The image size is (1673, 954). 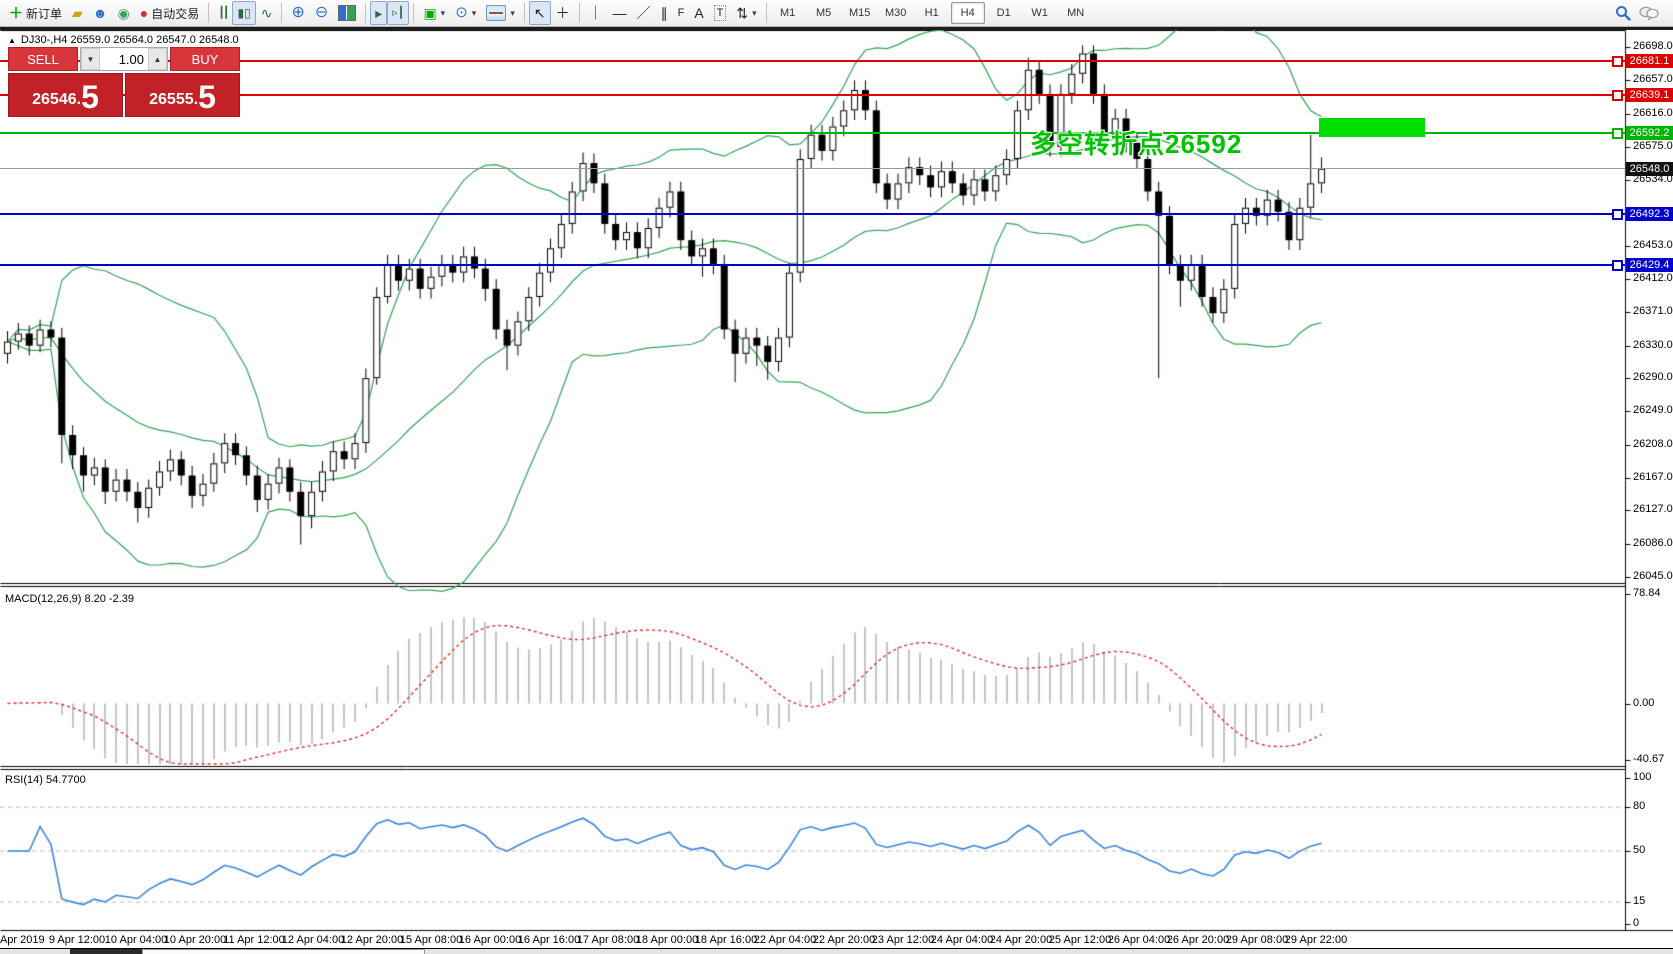 What do you see at coordinates (788, 13) in the screenshot?
I see `timeframe-m1-button: M1` at bounding box center [788, 13].